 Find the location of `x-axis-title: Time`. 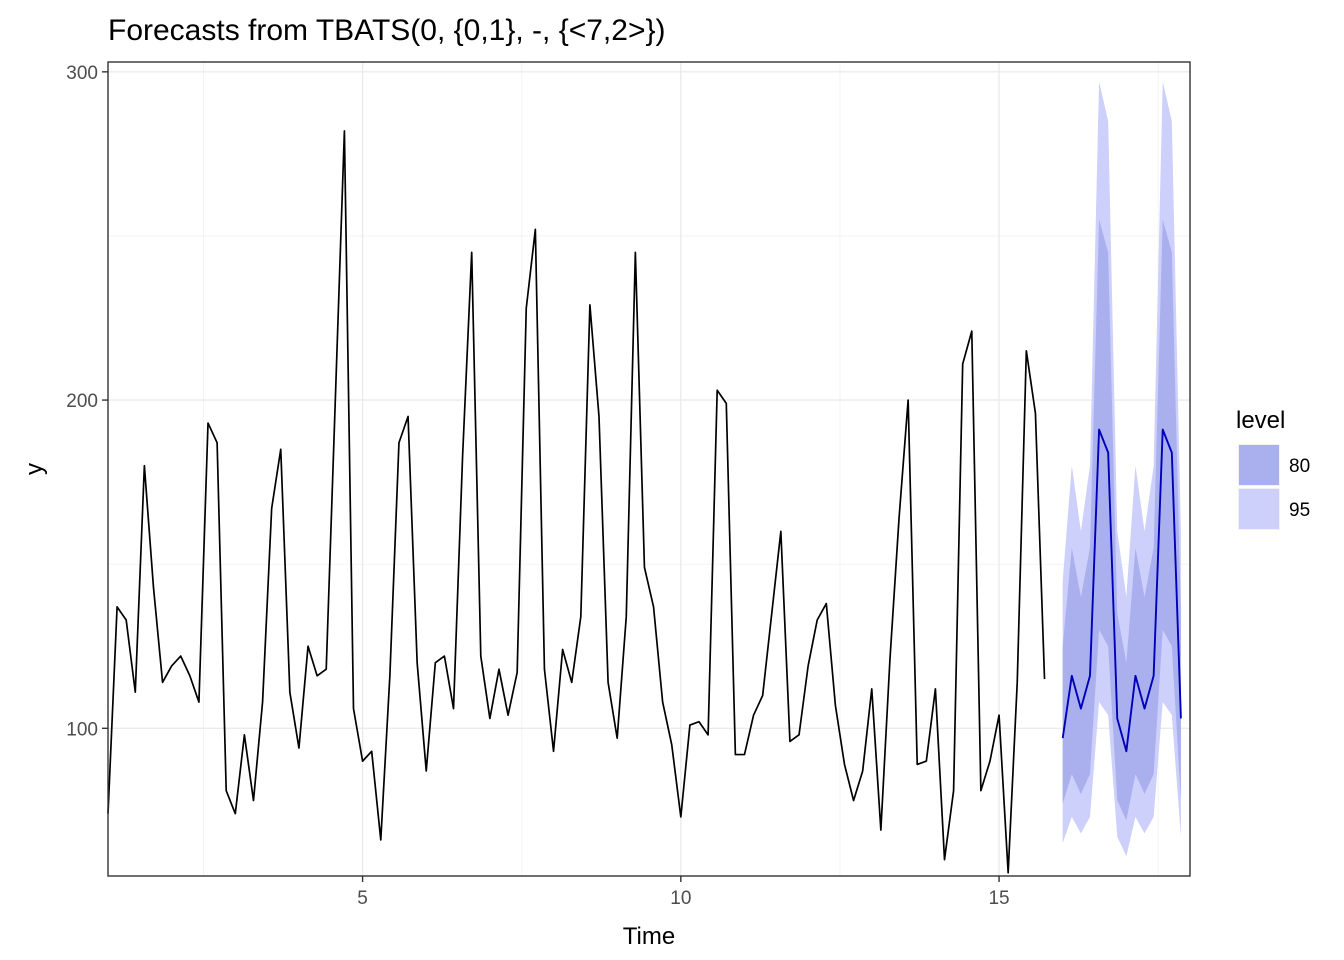

x-axis-title: Time is located at coordinates (649, 936).